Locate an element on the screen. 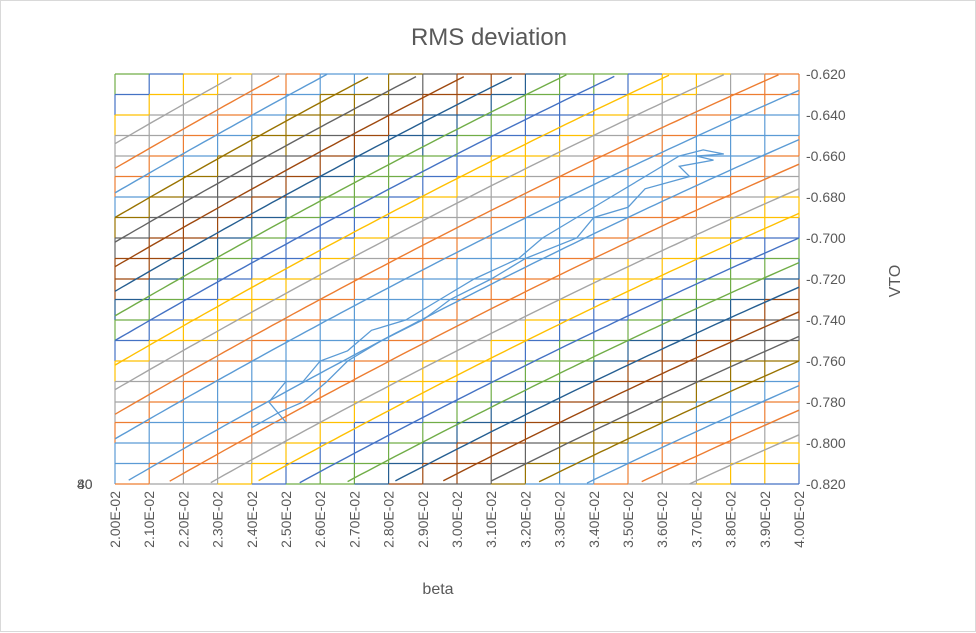 The width and height of the screenshot is (976, 633). x-tick-label: 2.90E-02 is located at coordinates (423, 519).